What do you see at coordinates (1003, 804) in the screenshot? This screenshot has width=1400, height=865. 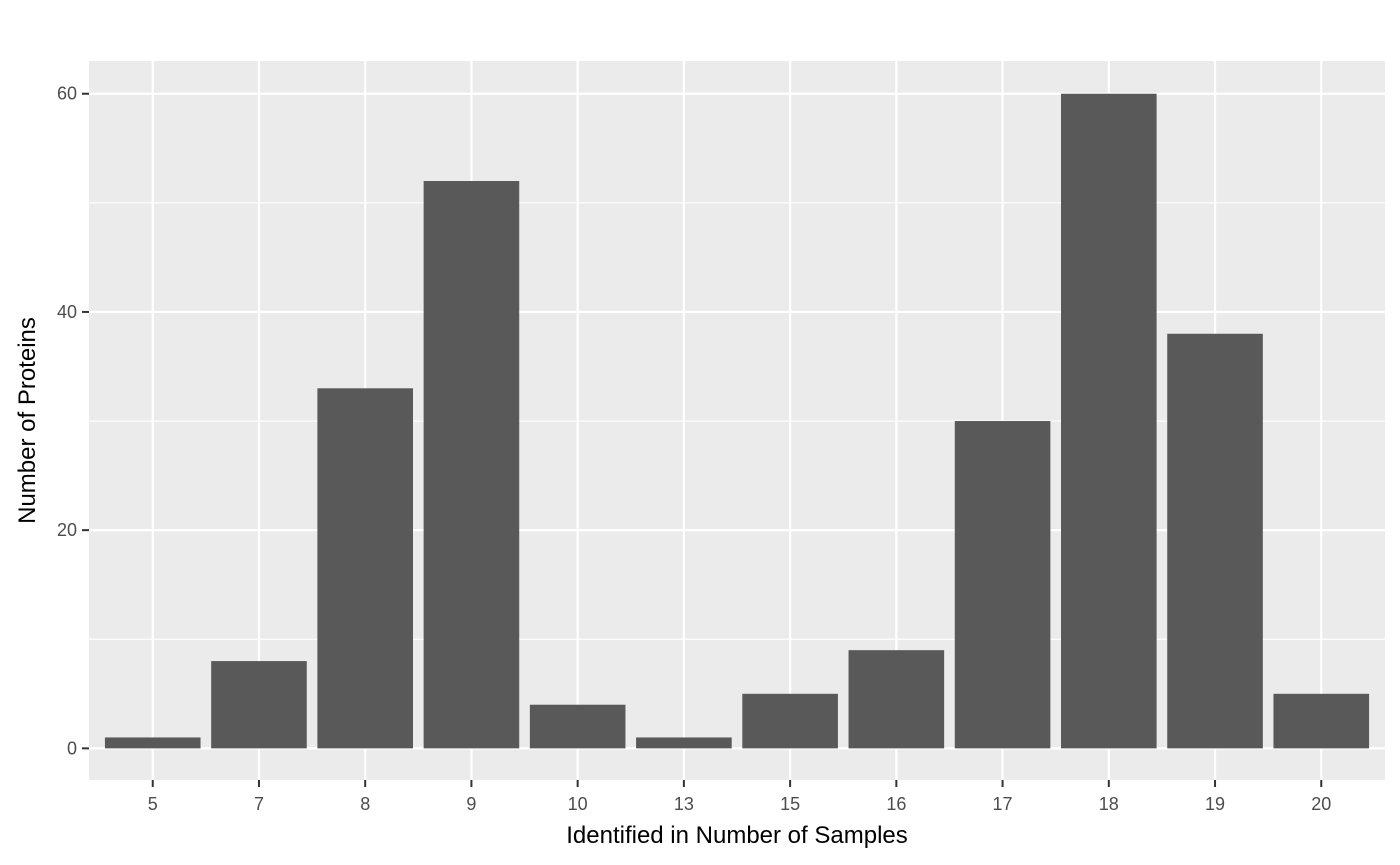 I see `x-tick-label: 17` at bounding box center [1003, 804].